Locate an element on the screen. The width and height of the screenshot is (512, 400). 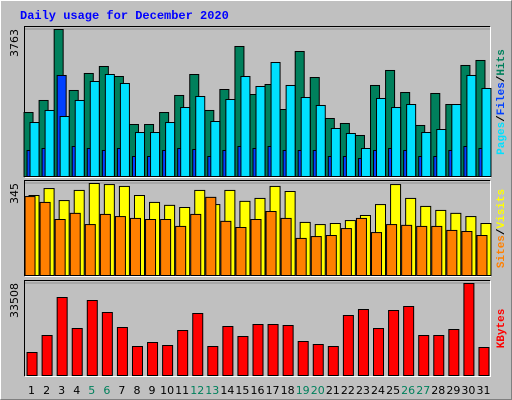
x-tick-label: 24 is located at coordinates (378, 390).